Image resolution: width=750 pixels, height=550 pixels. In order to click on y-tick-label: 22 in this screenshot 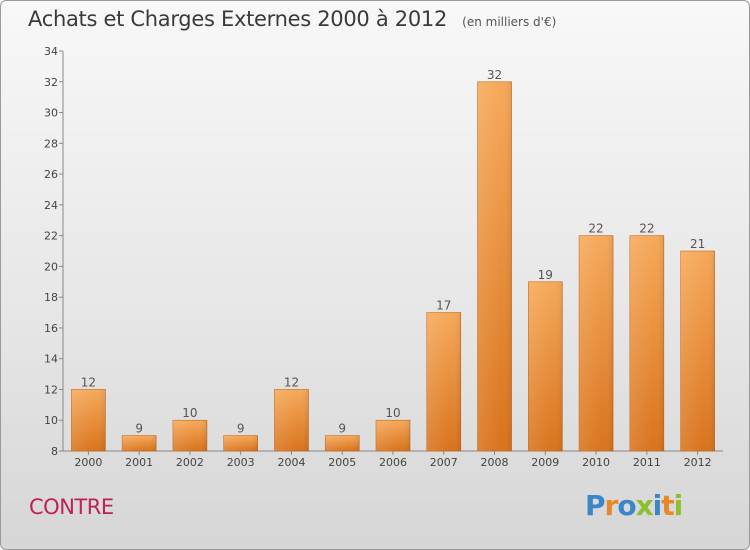, I will do `click(51, 236)`.